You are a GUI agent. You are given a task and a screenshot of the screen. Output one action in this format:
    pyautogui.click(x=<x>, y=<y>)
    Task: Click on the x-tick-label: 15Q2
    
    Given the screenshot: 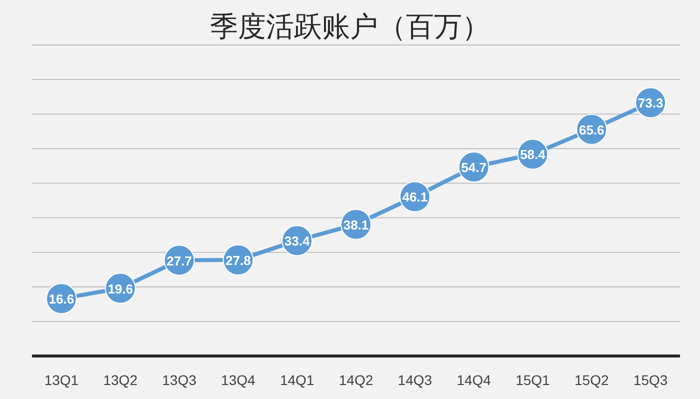 What is the action you would take?
    pyautogui.click(x=591, y=380)
    